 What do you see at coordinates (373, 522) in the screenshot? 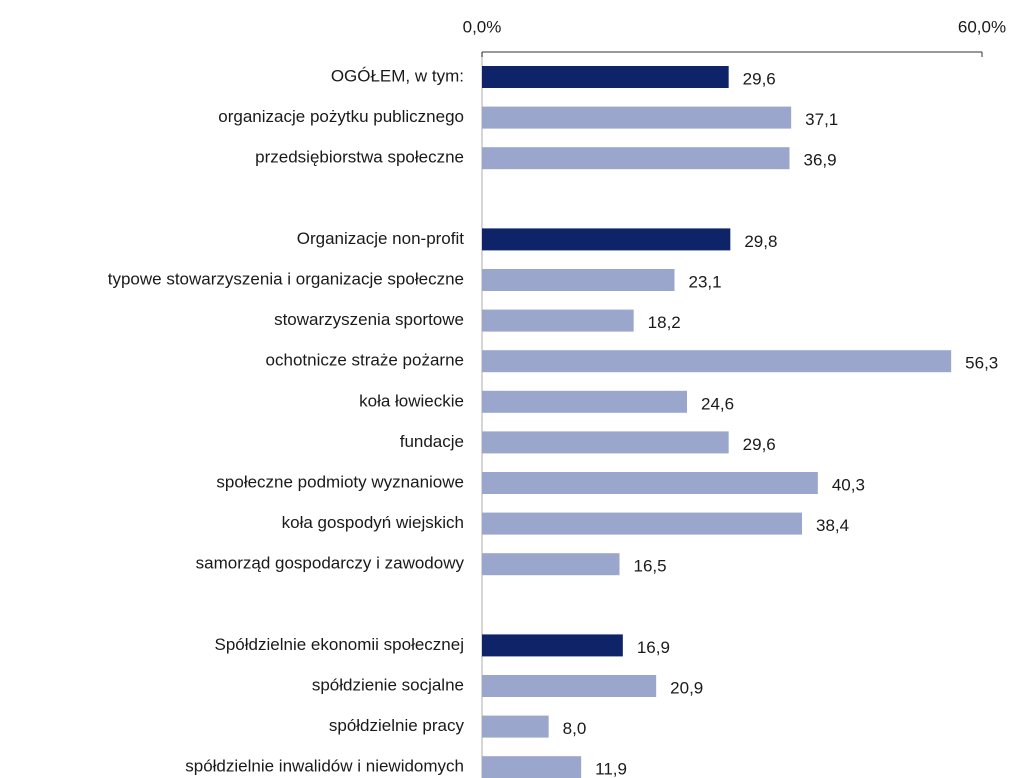
I see `category-label: koła gospodyń wiejskich` at bounding box center [373, 522].